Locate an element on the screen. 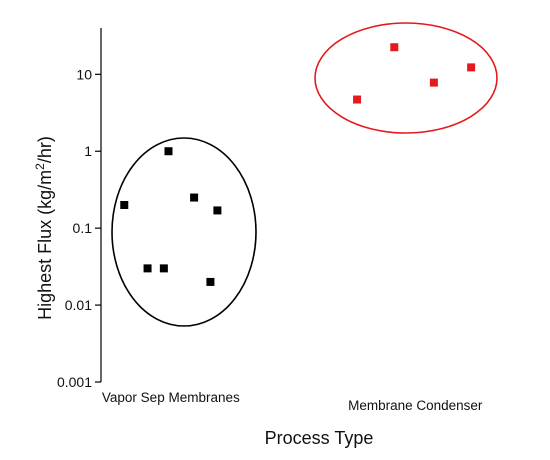  category-label: Membrane Condenser is located at coordinates (415, 405).